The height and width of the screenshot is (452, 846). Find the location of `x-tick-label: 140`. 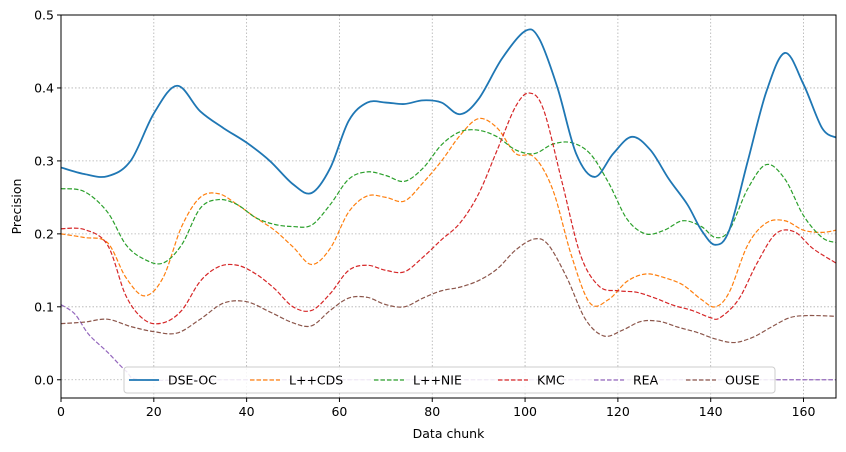

x-tick-label: 140 is located at coordinates (711, 411).